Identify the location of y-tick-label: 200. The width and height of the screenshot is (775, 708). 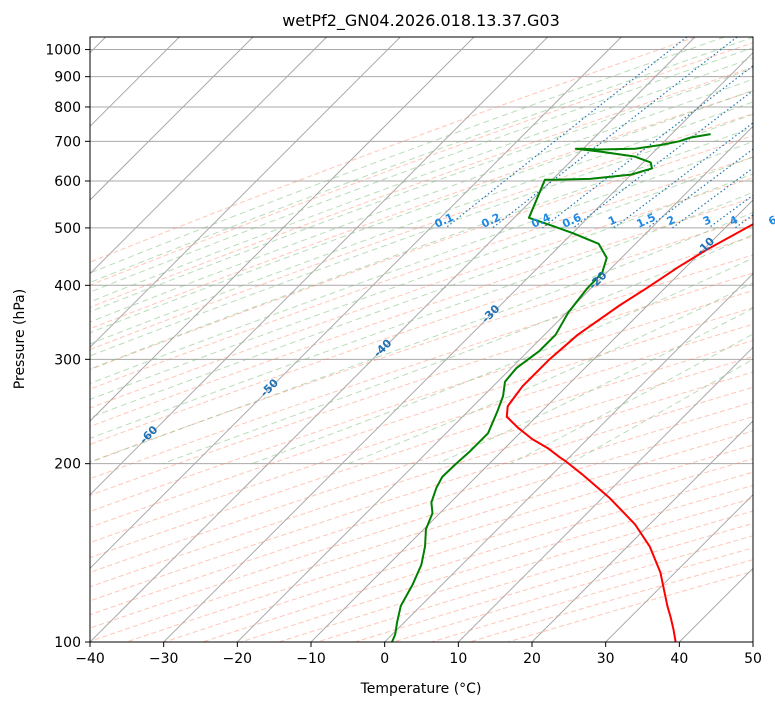
(67, 465).